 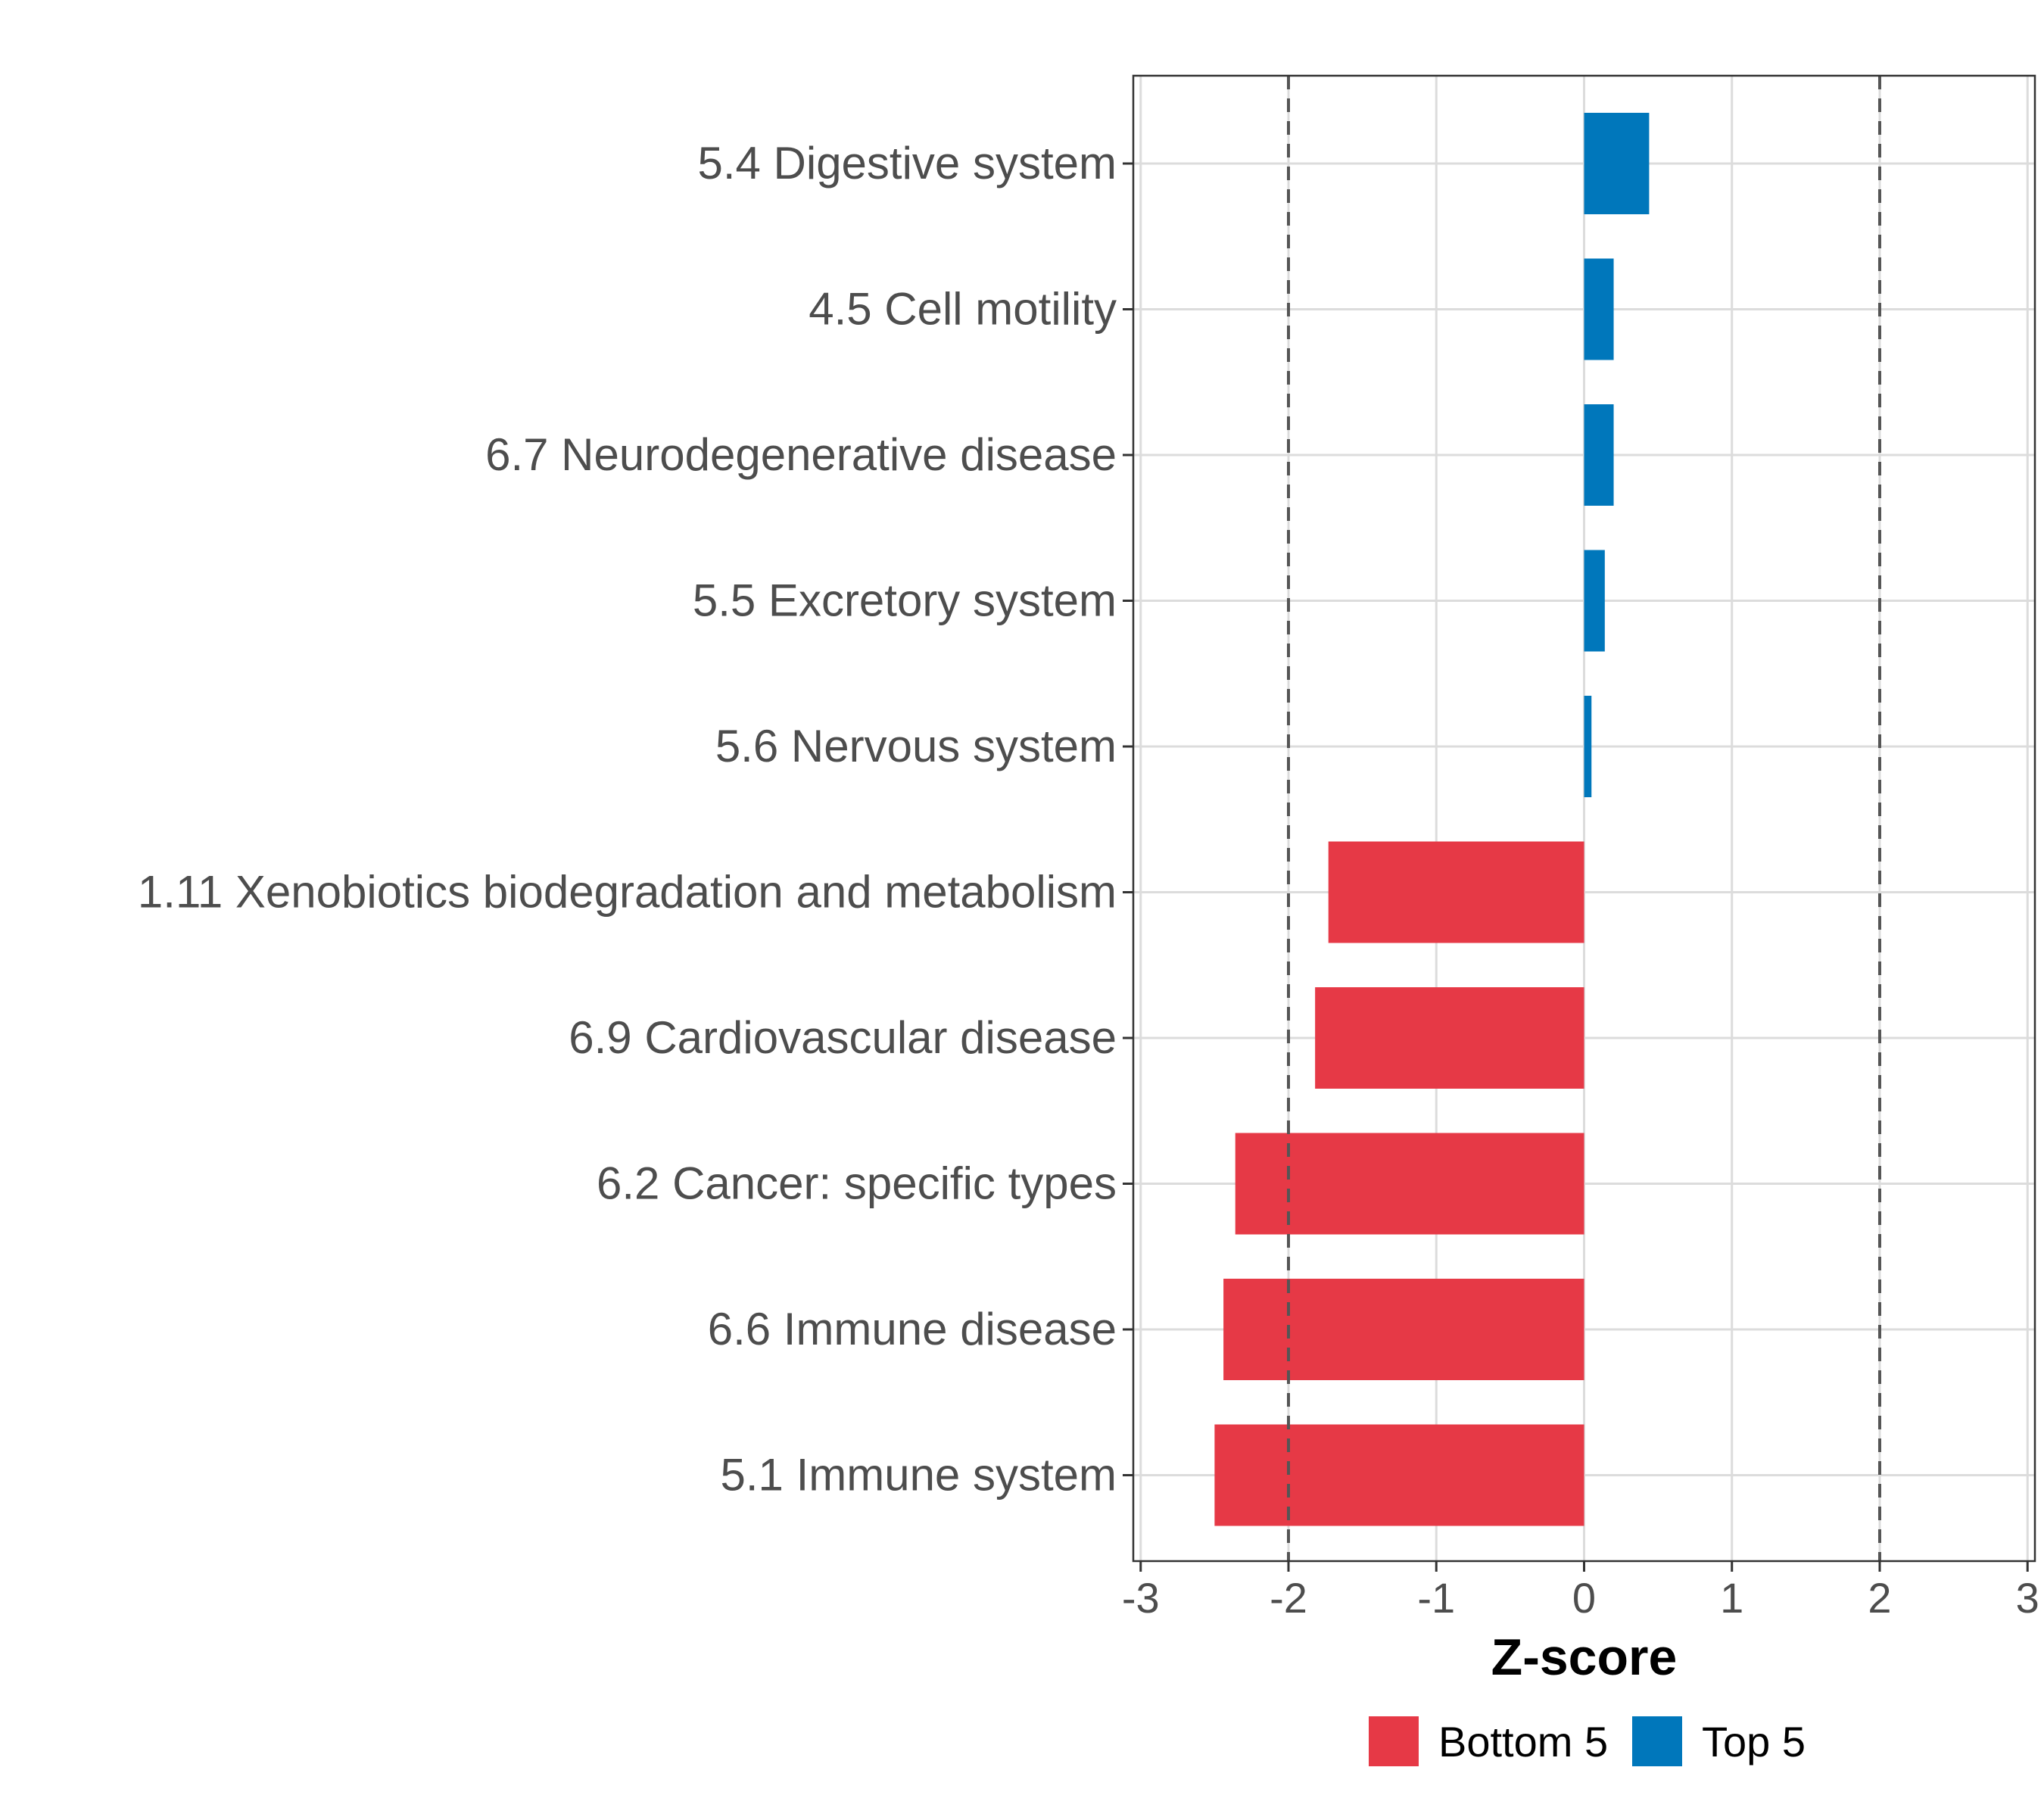 What do you see at coordinates (1584, 1598) in the screenshot?
I see `x-tick-label: 0` at bounding box center [1584, 1598].